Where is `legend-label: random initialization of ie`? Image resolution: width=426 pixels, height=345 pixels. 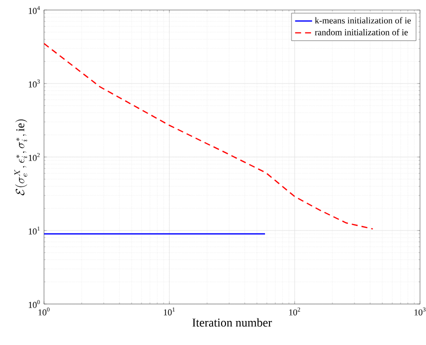 legend-label: random initialization of ie is located at coordinates (361, 32).